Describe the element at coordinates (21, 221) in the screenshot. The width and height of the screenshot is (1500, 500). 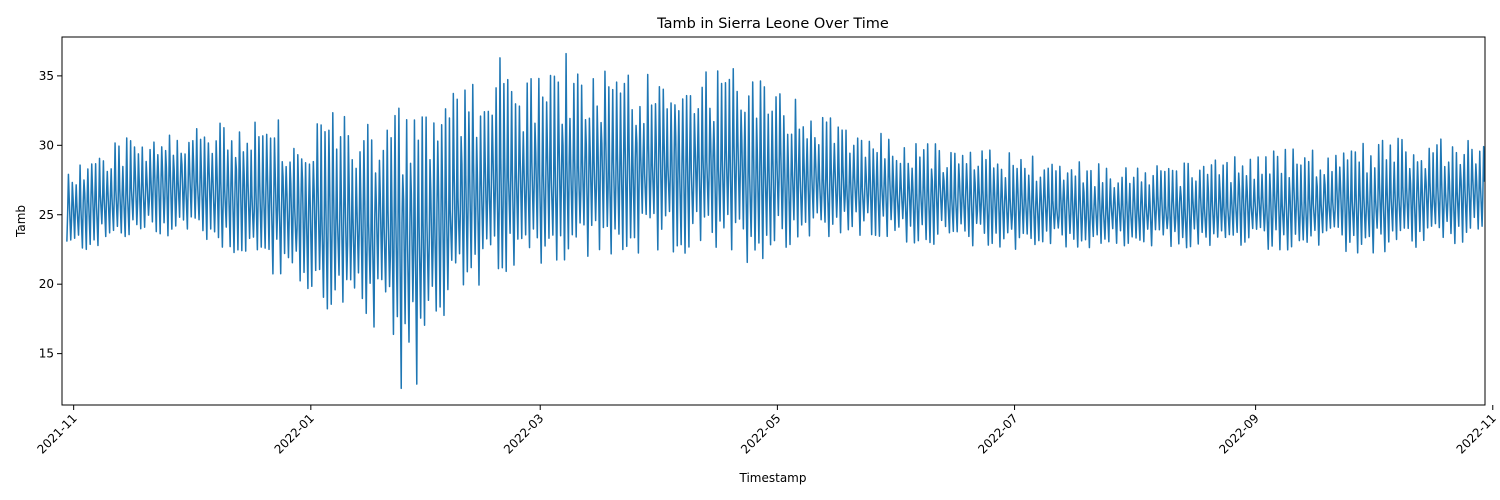
I see `y-axis-title: Tamb` at that location.